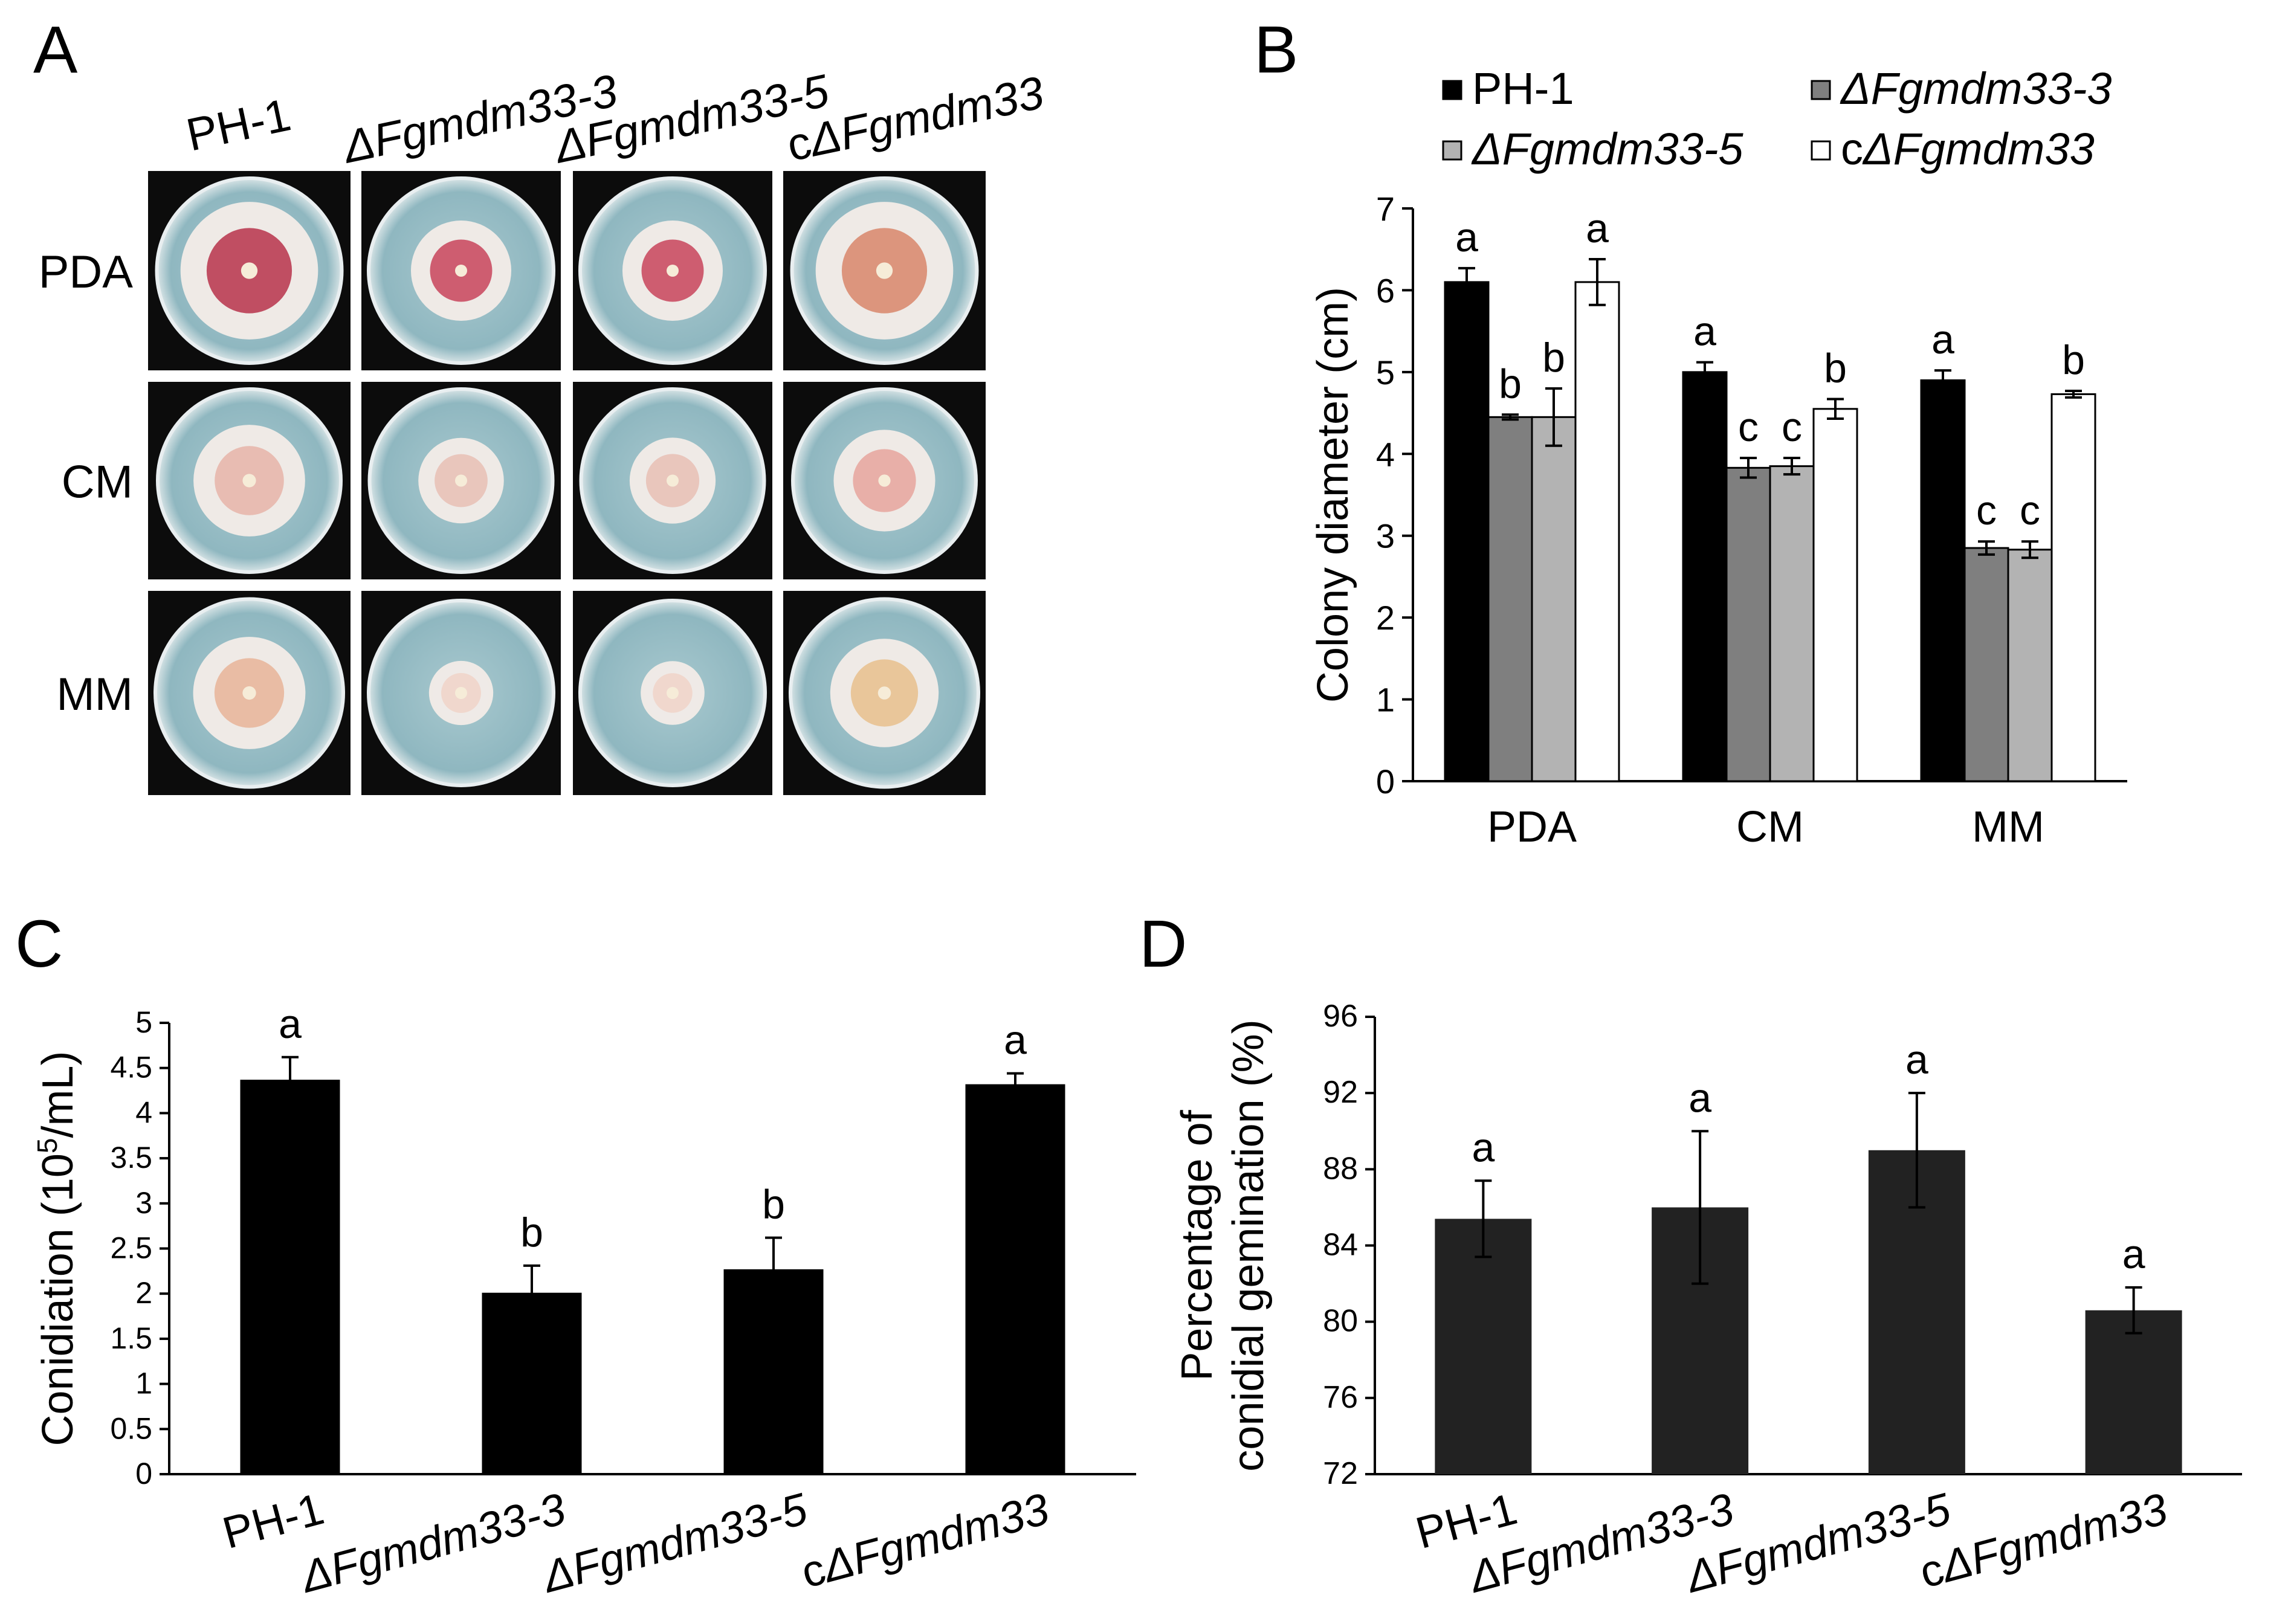 The width and height of the screenshot is (2291, 1624). What do you see at coordinates (1340, 1016) in the screenshot?
I see `y-tick-label: 96` at bounding box center [1340, 1016].